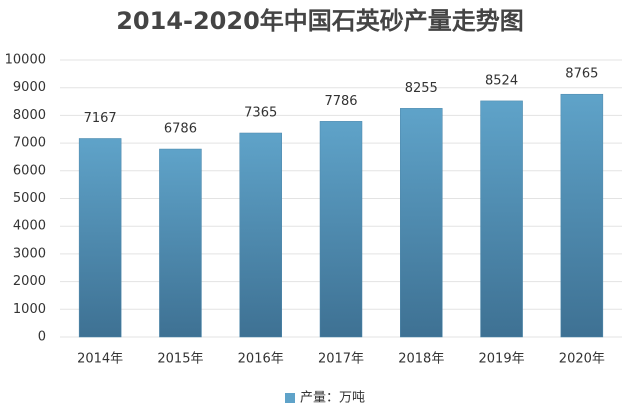 This screenshot has width=640, height=412. I want to click on x-tick-label: 2019年, so click(502, 359).